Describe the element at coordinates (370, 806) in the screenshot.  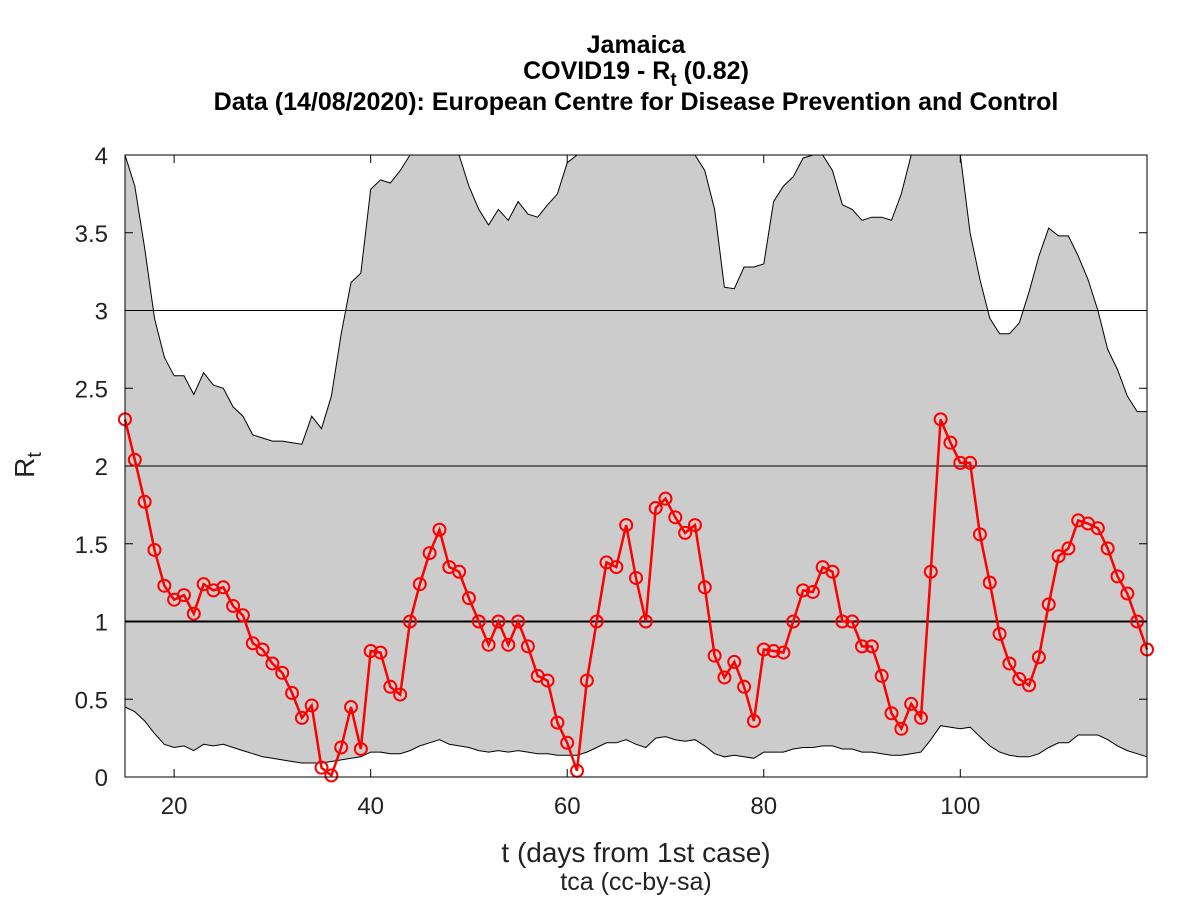
I see `x-tick-label: 40` at that location.